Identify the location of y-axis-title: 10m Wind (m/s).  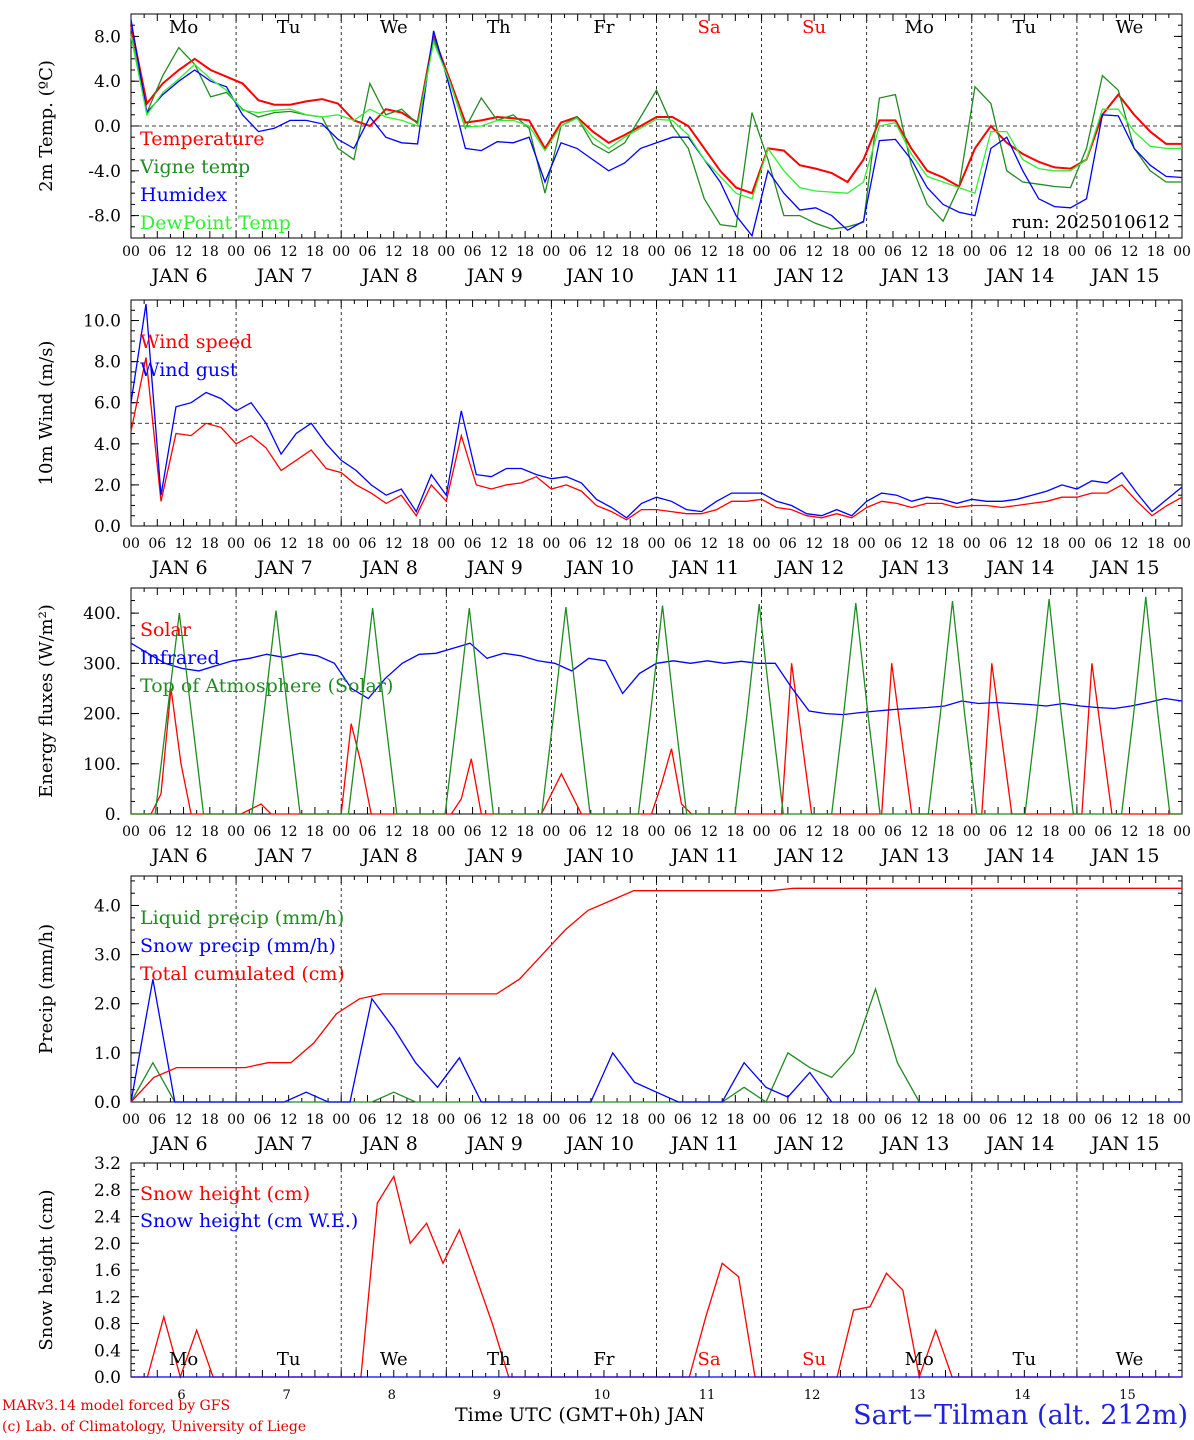
(46, 413).